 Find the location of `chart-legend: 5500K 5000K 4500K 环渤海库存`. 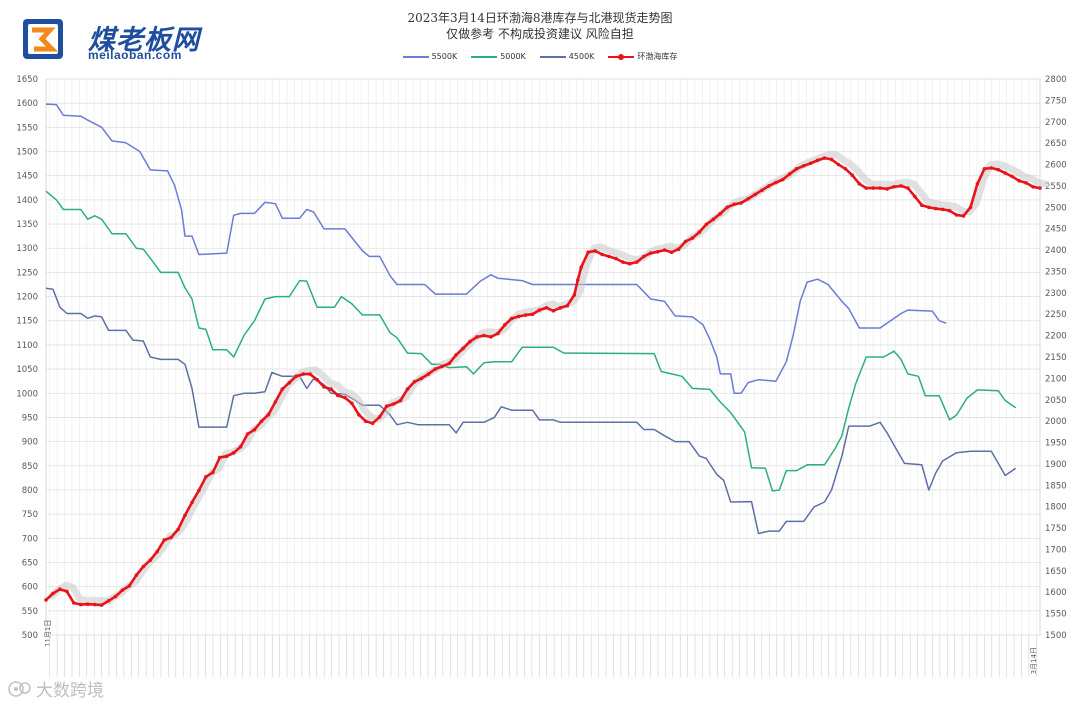

chart-legend: 5500K 5000K 4500K 环渤海库存 is located at coordinates (540, 56).